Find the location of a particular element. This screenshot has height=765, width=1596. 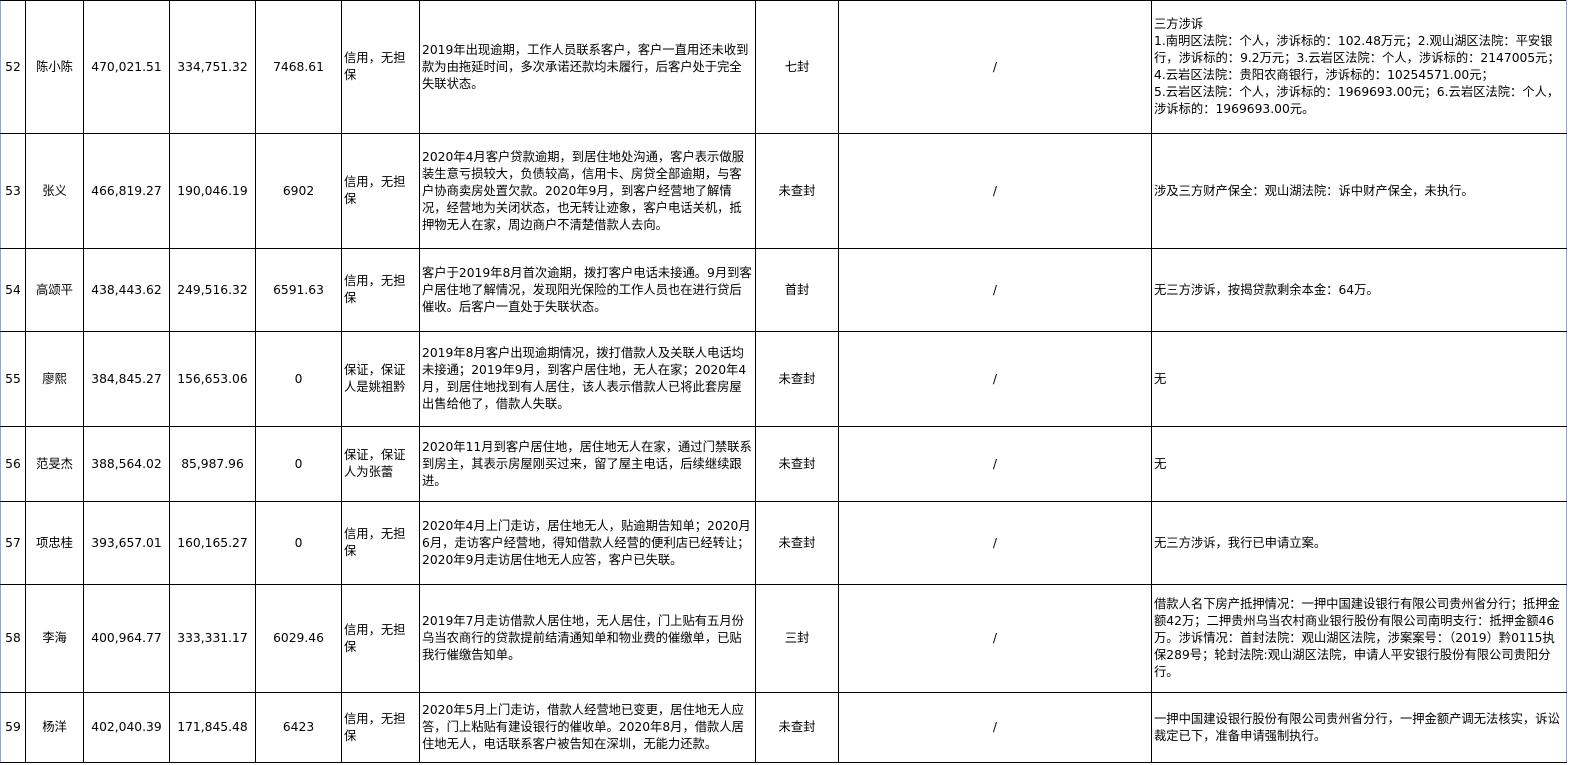

guarantee-type-cell: 保证，保证人是姚祖黔 is located at coordinates (380, 379).